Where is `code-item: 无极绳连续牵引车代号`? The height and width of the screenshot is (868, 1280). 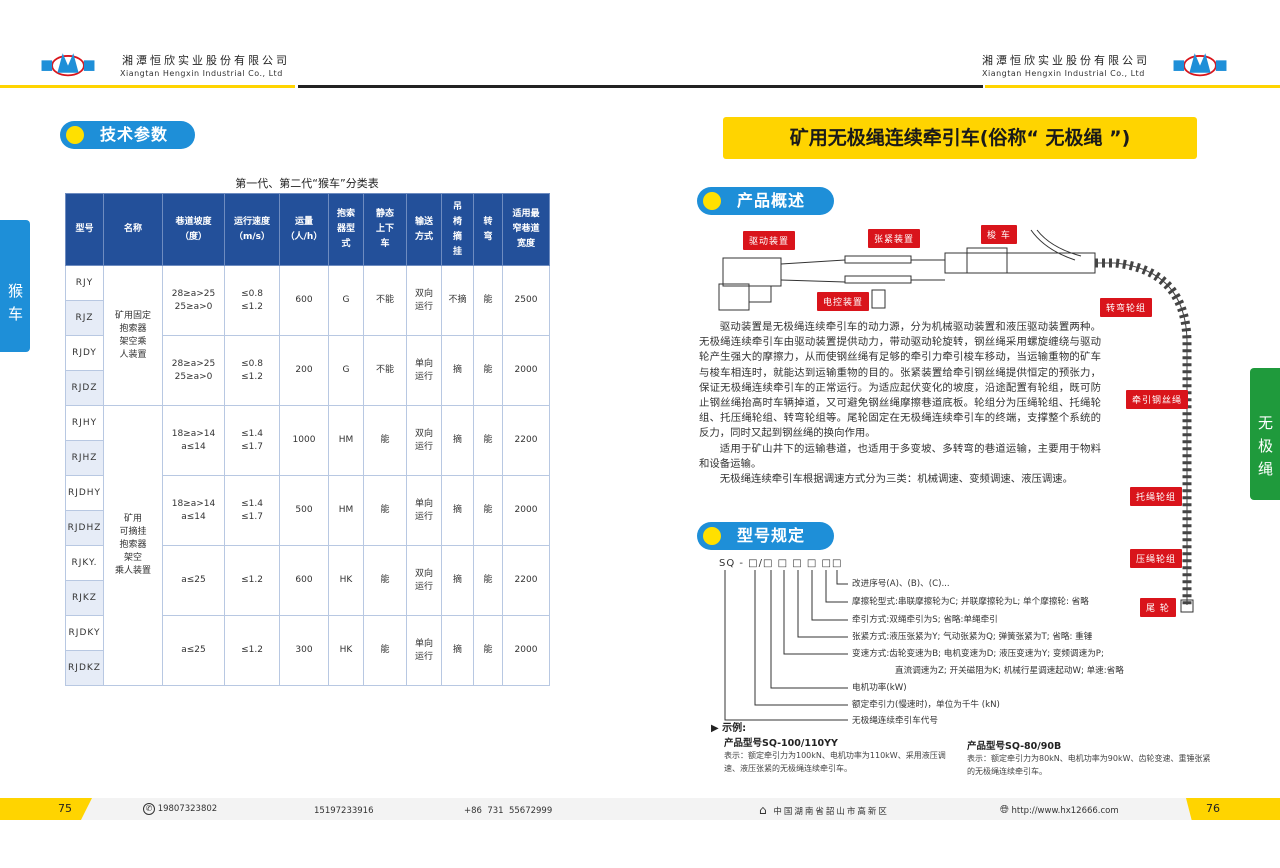 code-item: 无极绳连续牵引车代号 is located at coordinates (895, 721).